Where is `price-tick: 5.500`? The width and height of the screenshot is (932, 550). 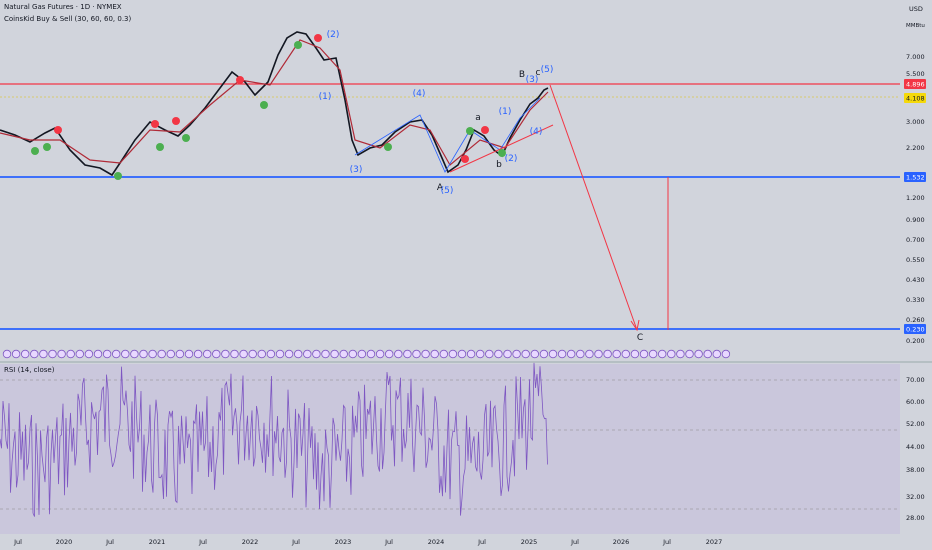
price-tick: 5.500 is located at coordinates (915, 74).